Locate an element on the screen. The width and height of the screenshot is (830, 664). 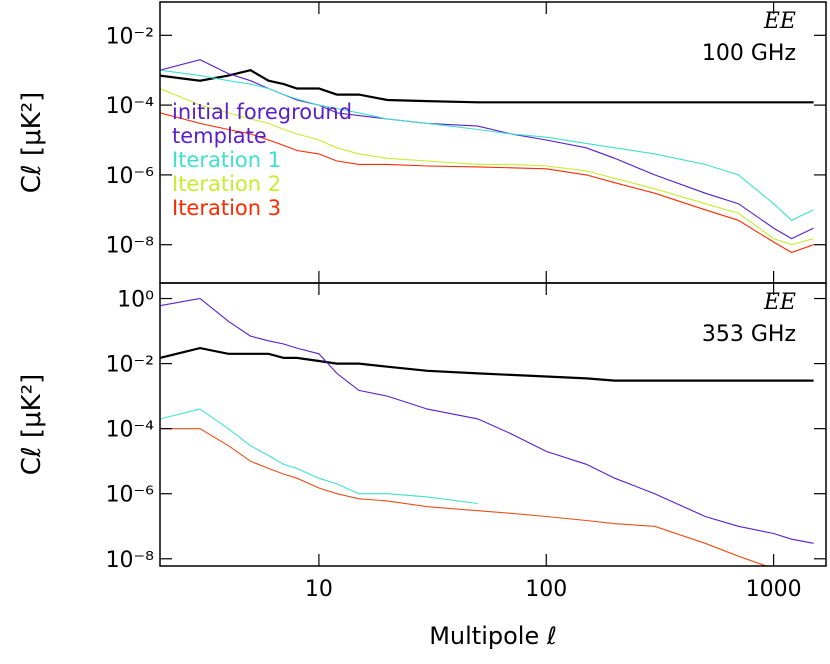
x-tick-label: 100 is located at coordinates (546, 589).